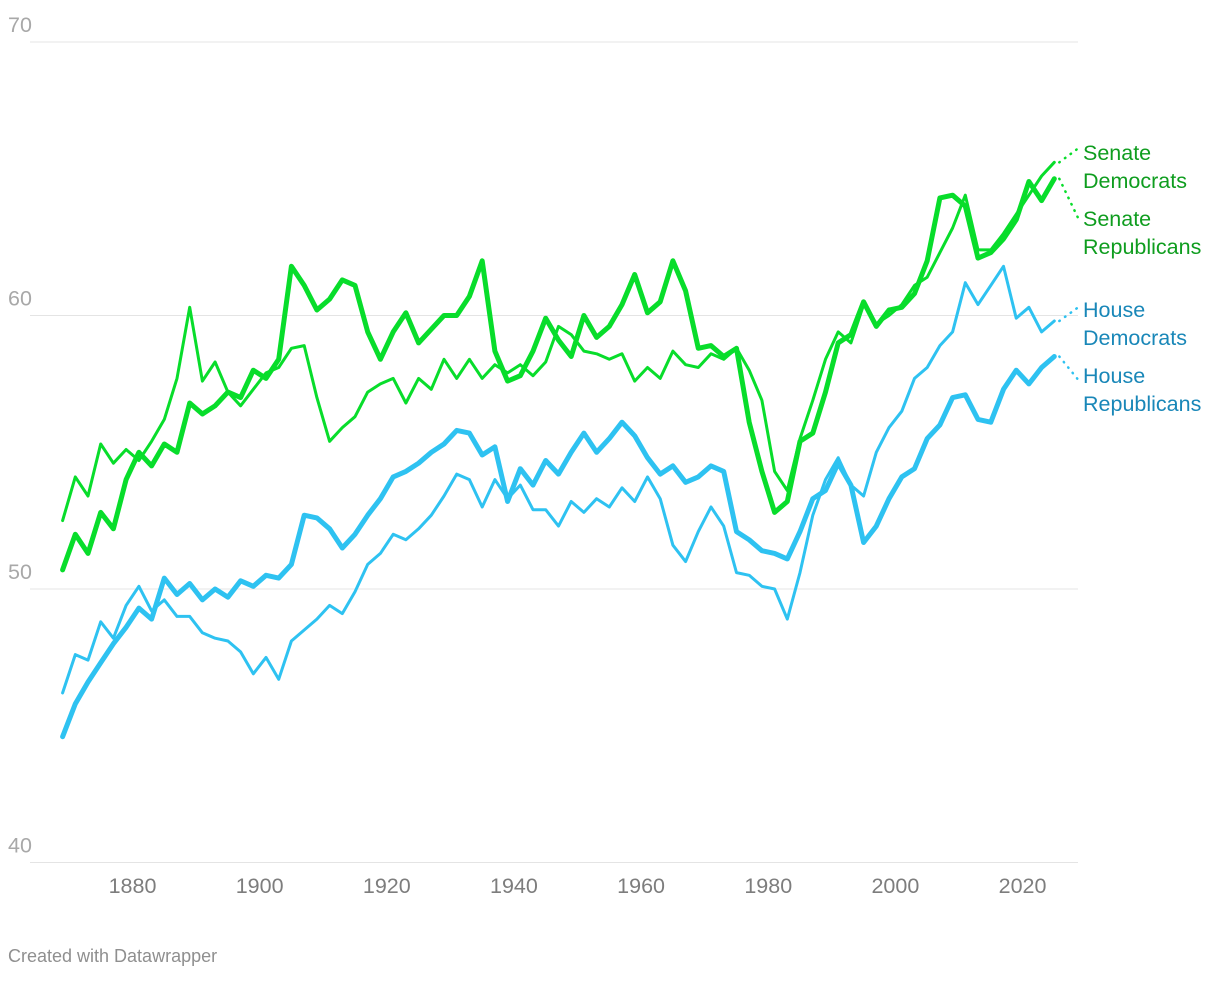  I want to click on legend-house-republicans: House Republicans, so click(1151, 390).